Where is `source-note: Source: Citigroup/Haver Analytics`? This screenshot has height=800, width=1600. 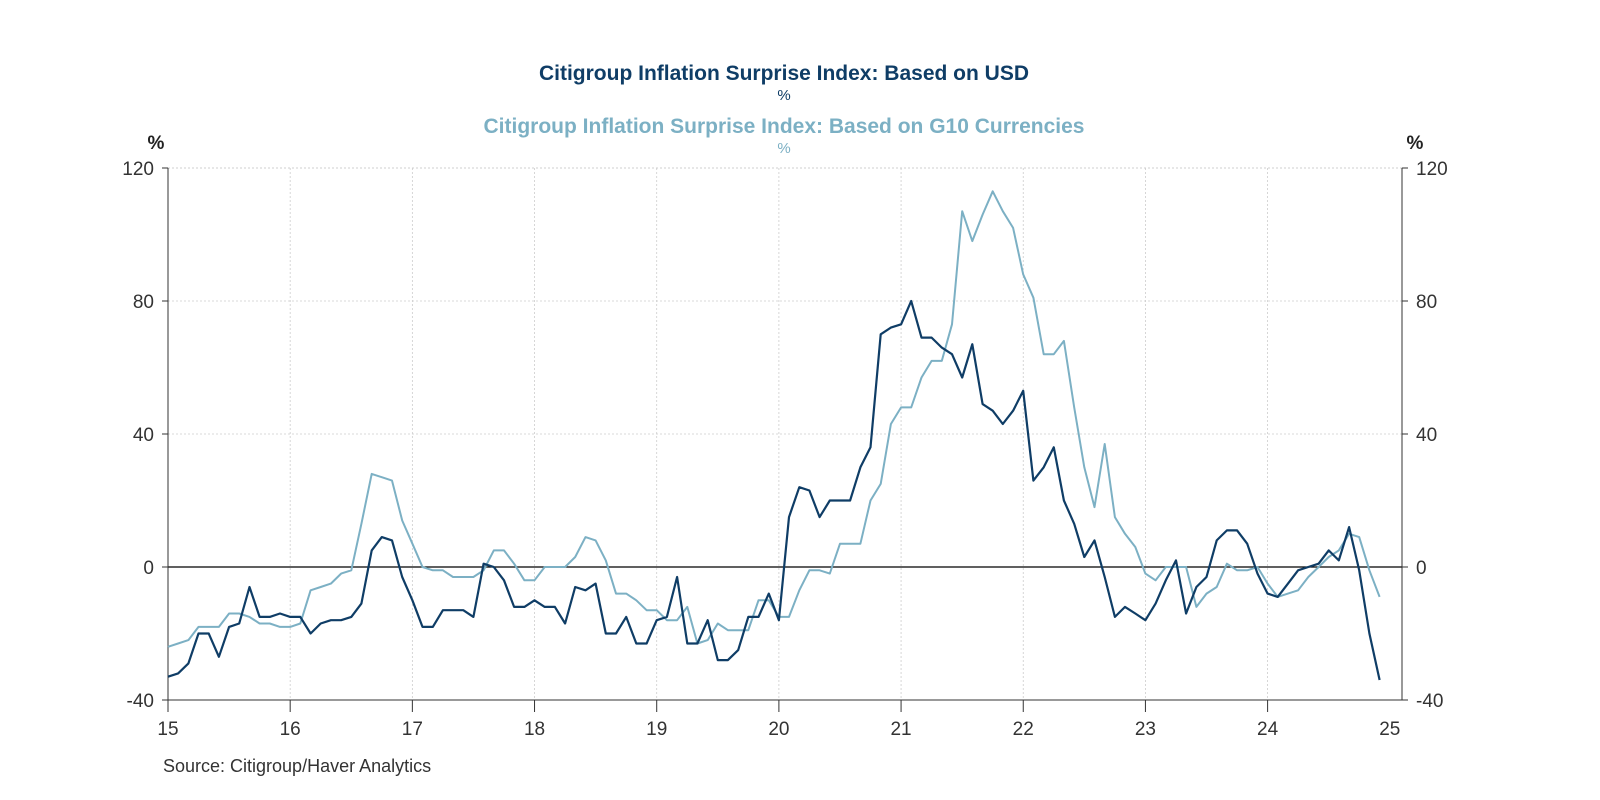
source-note: Source: Citigroup/Haver Analytics is located at coordinates (297, 766).